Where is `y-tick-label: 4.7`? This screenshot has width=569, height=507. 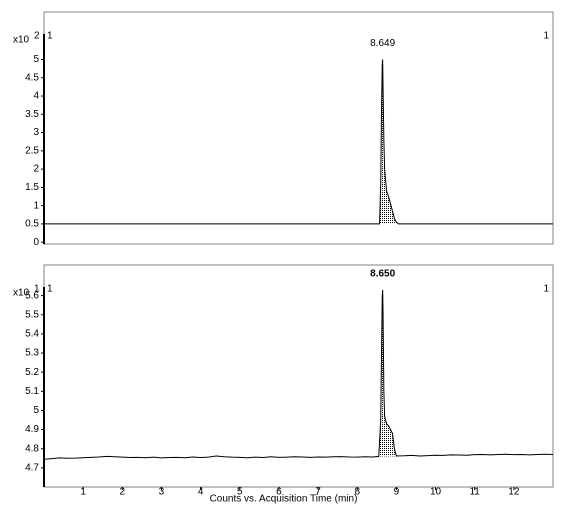 y-tick-label: 4.7 is located at coordinates (32, 468).